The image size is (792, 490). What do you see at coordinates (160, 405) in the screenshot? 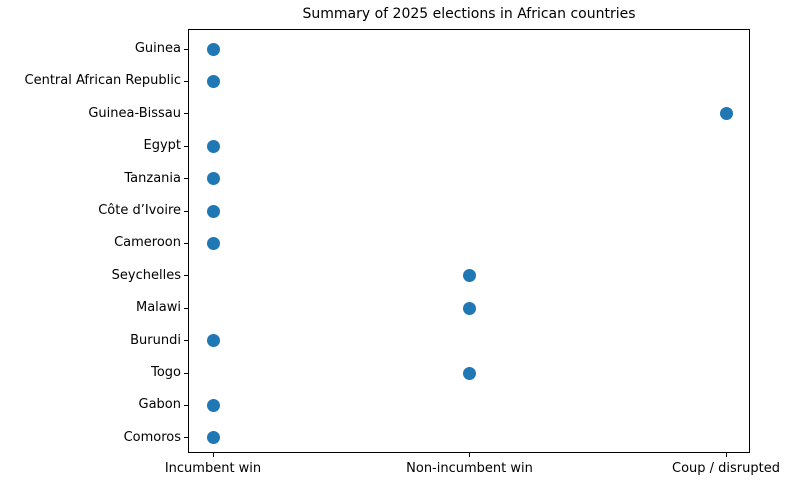
I see `y-tick-label: Gabon` at bounding box center [160, 405].